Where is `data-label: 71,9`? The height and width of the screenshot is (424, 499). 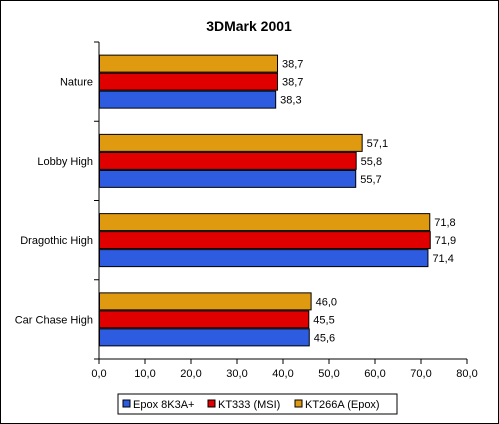
data-label: 71,9 is located at coordinates (445, 241).